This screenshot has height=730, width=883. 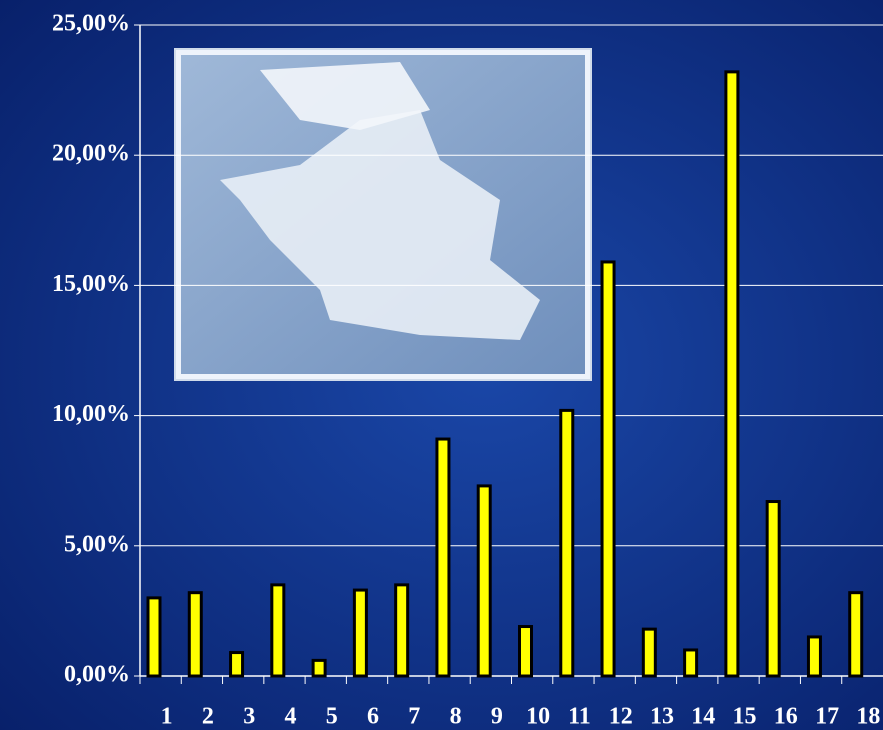 What do you see at coordinates (497, 717) in the screenshot?
I see `x-tick-label: 9` at bounding box center [497, 717].